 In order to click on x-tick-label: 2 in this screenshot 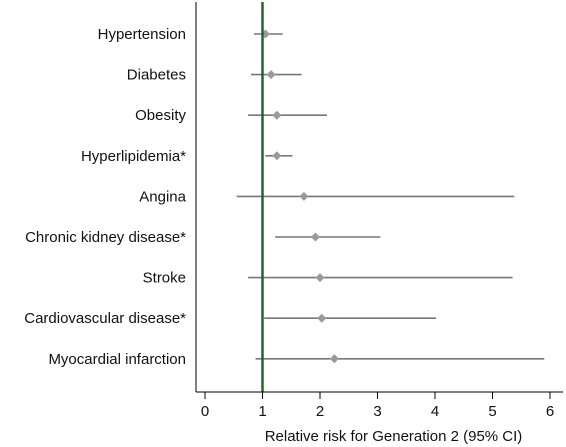, I will do `click(320, 411)`.